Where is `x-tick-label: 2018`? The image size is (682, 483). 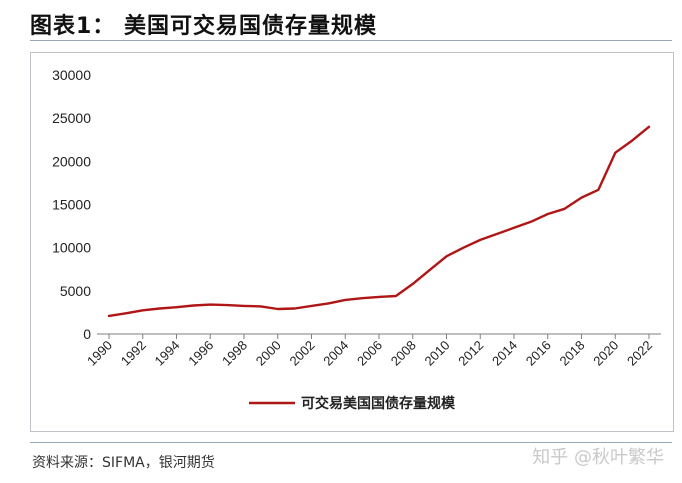 x-tick-label: 2018 is located at coordinates (572, 353).